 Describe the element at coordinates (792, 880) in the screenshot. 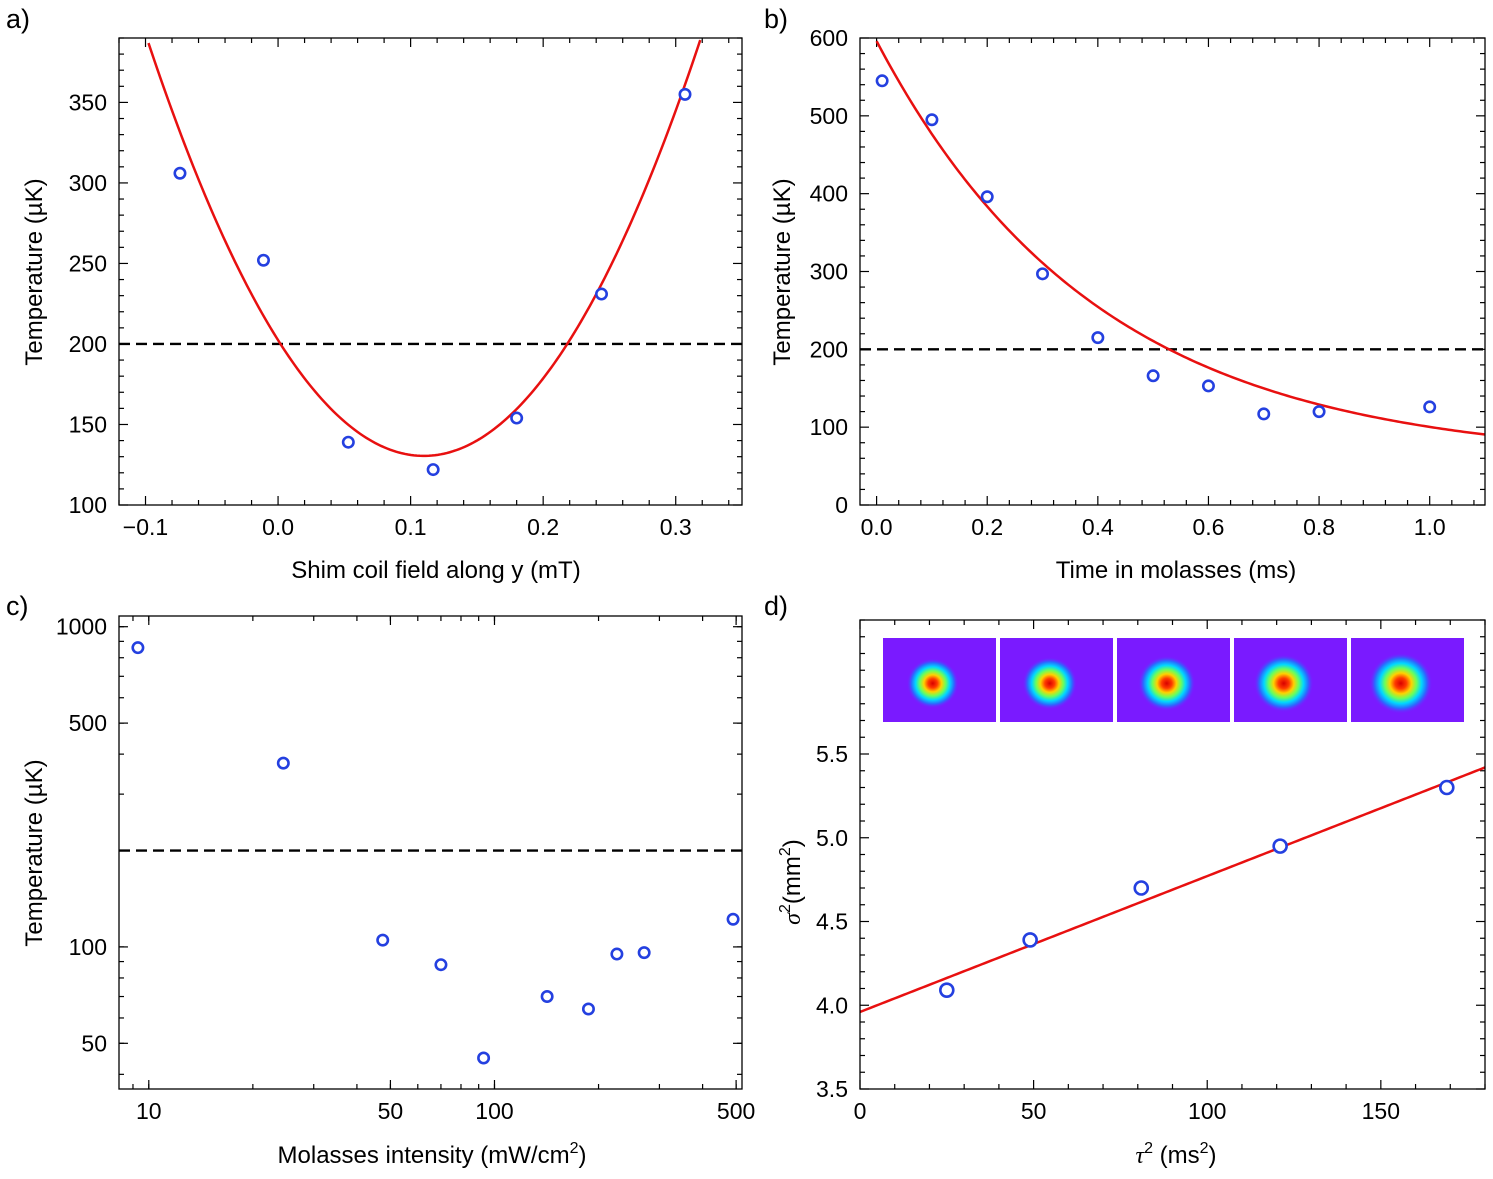

I see `panel-d-ylabel-mid: (mm` at that location.